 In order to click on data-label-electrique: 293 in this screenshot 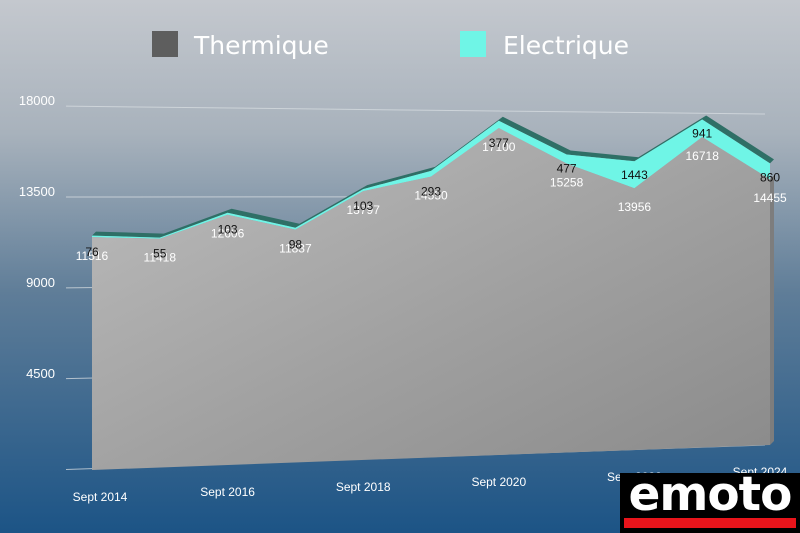, I will do `click(431, 192)`.